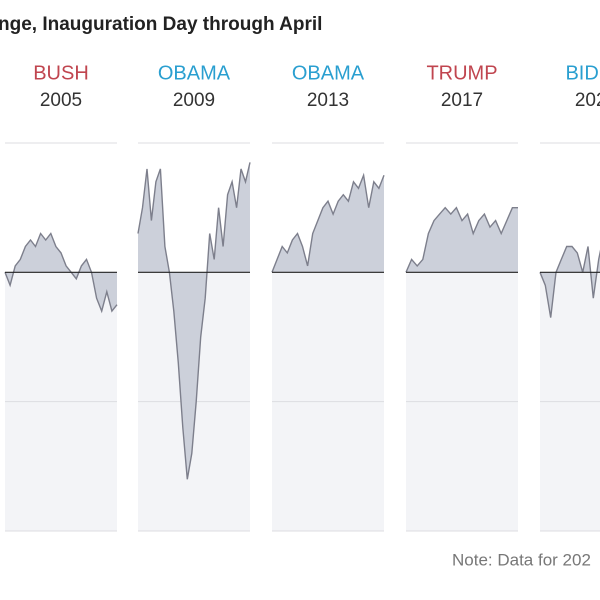 The width and height of the screenshot is (600, 600). What do you see at coordinates (61, 100) in the screenshot?
I see `panel-year: 2005` at bounding box center [61, 100].